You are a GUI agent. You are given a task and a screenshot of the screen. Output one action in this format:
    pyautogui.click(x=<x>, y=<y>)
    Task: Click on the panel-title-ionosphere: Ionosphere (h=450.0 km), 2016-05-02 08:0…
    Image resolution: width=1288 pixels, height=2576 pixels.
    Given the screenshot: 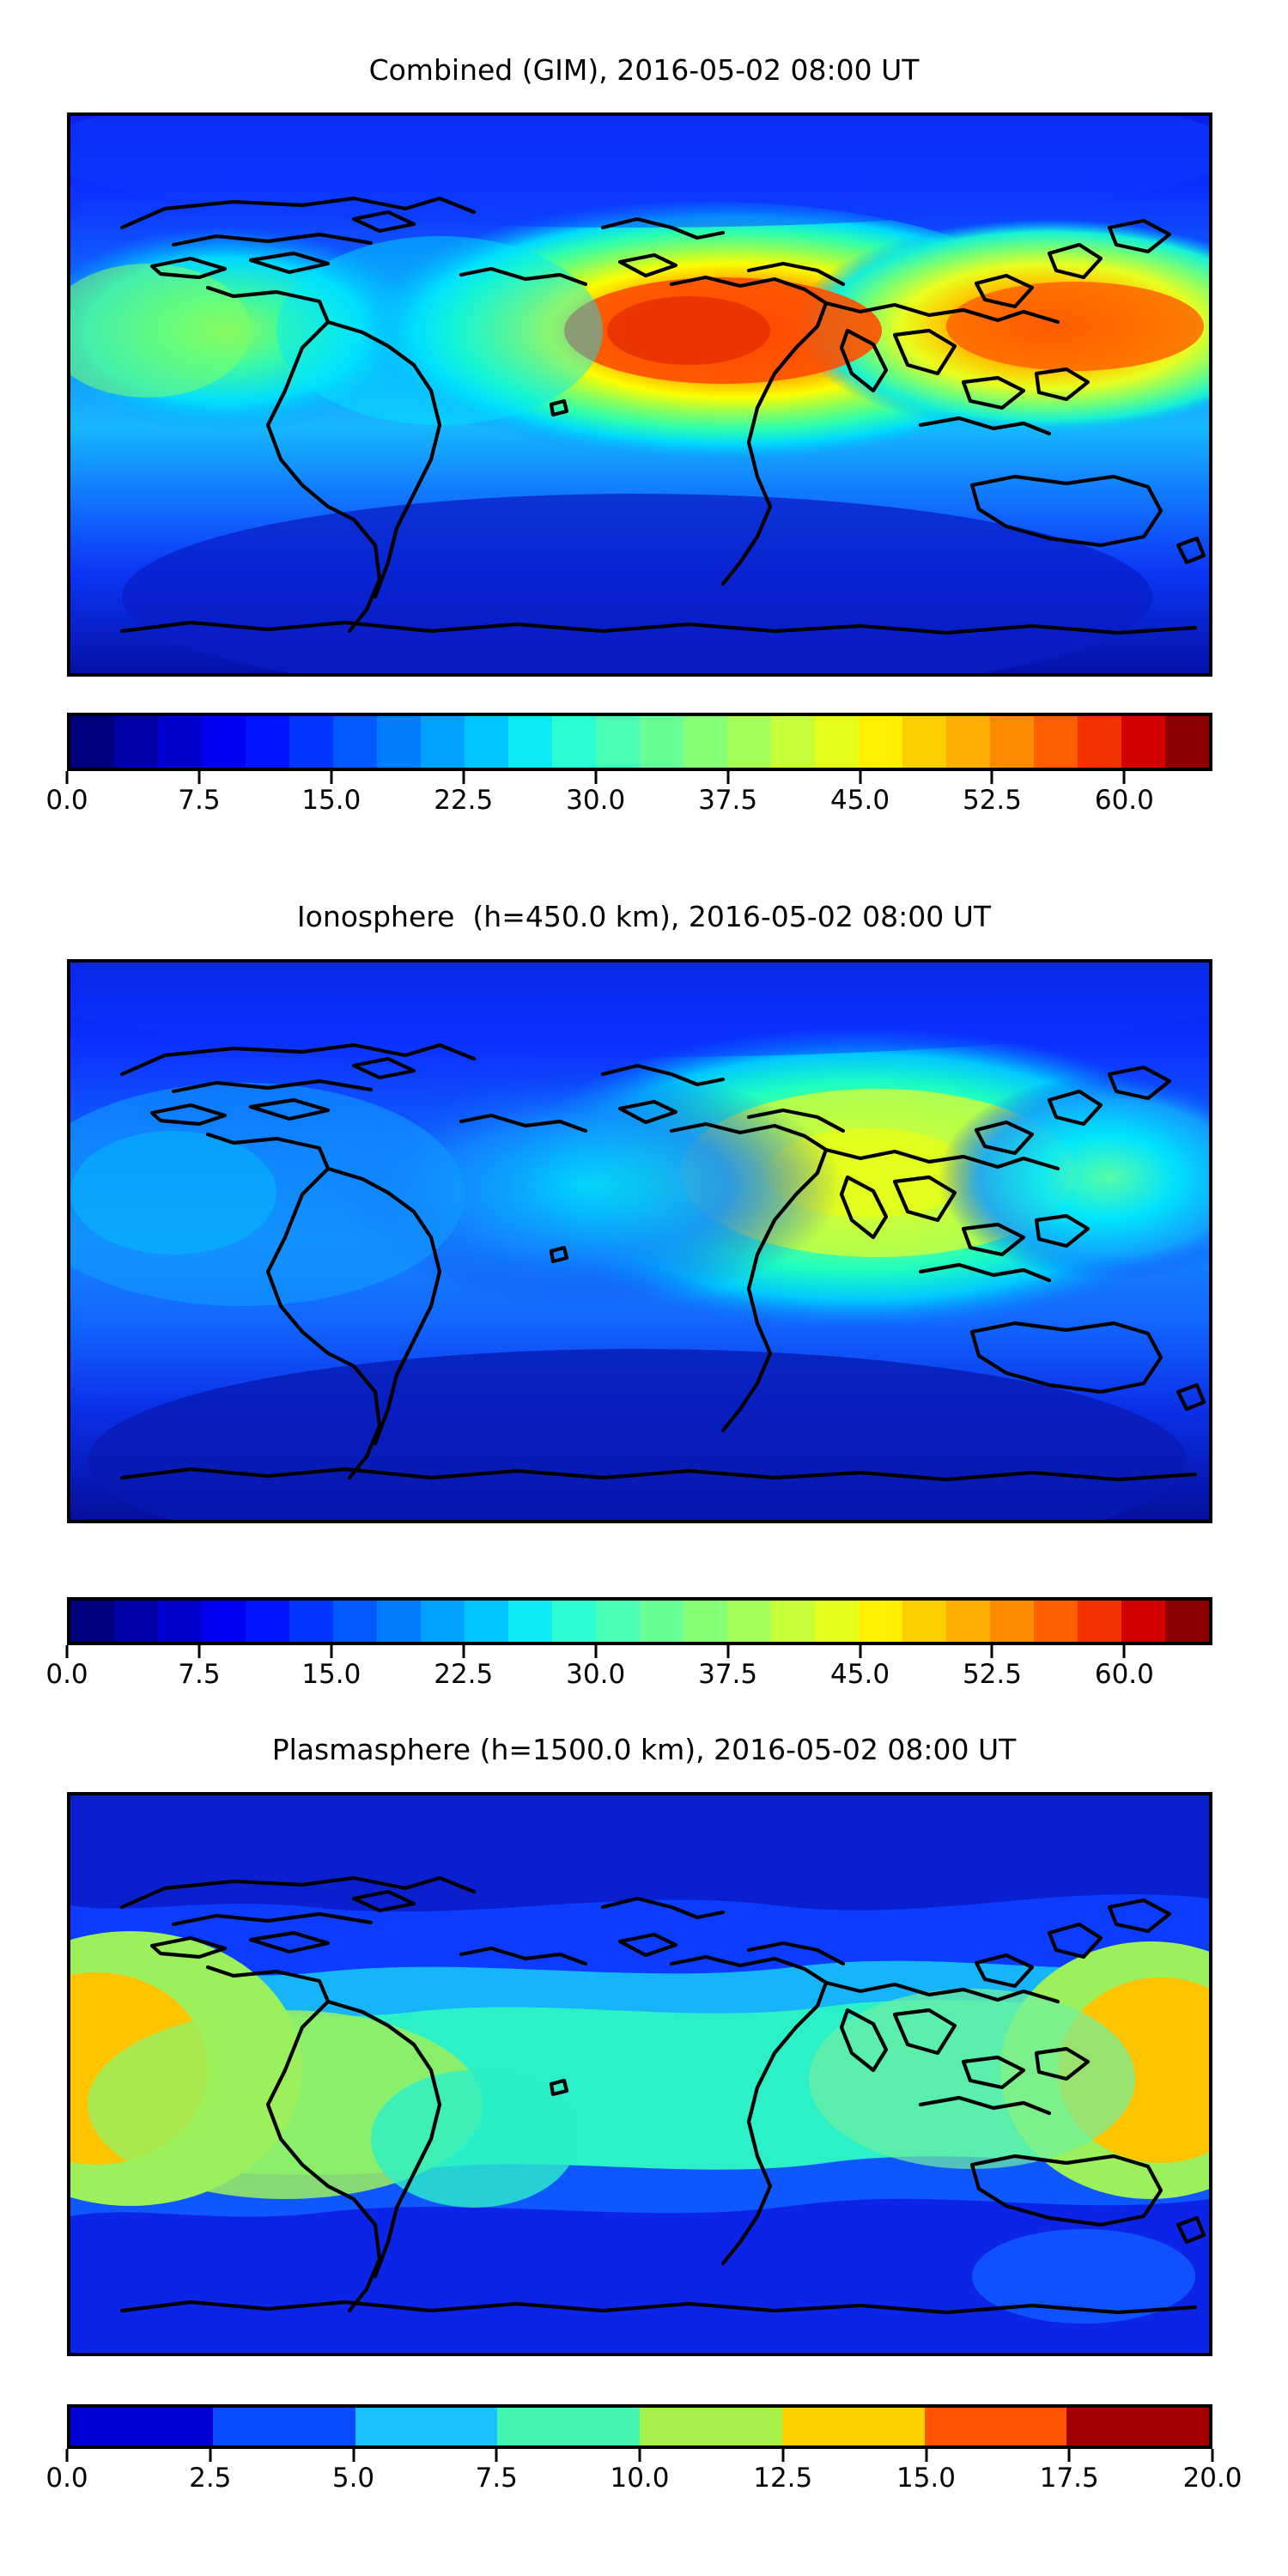 What is the action you would take?
    pyautogui.click(x=644, y=917)
    